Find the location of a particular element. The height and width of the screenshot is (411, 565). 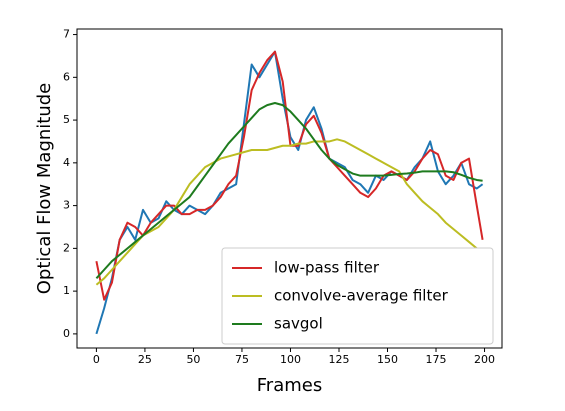

y-axis-label: Optical Flow Magnitude is located at coordinates (44, 188).